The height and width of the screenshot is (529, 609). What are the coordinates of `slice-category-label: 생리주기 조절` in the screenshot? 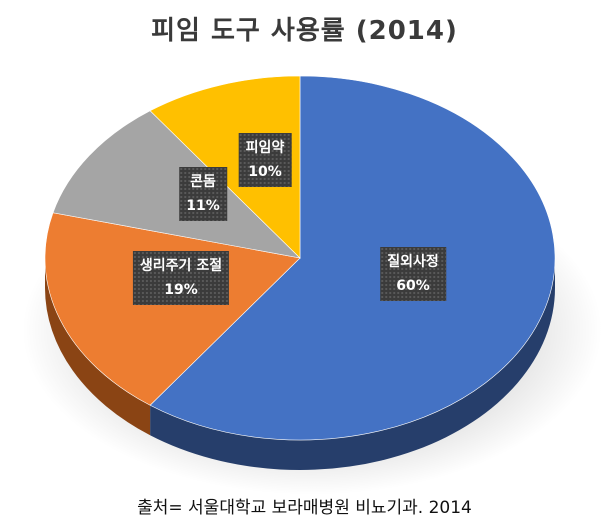 It's located at (181, 266).